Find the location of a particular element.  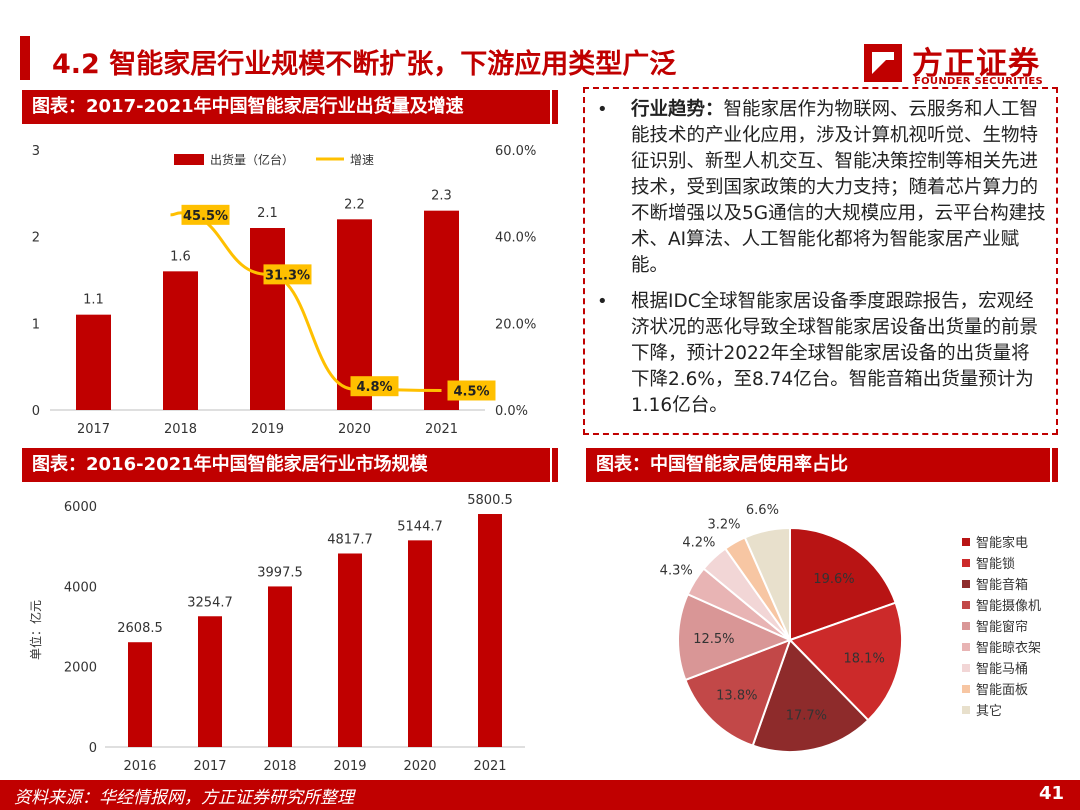

growth-line is located at coordinates (306, 301).